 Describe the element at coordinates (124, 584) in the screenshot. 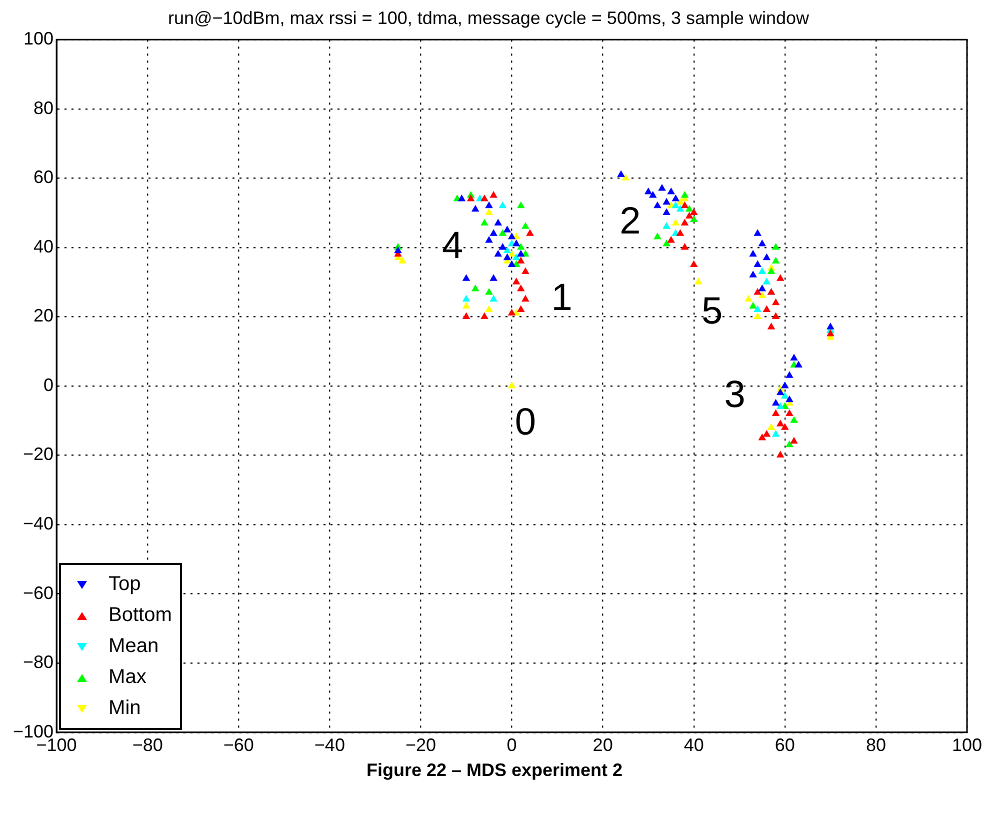

I see `legend-label: Top` at that location.